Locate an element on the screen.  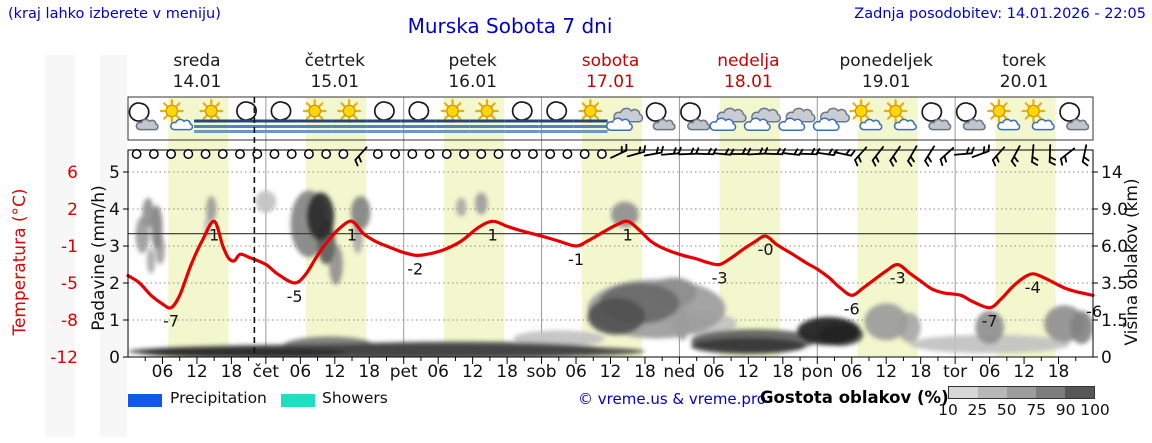
showers-swatch is located at coordinates (298, 400).